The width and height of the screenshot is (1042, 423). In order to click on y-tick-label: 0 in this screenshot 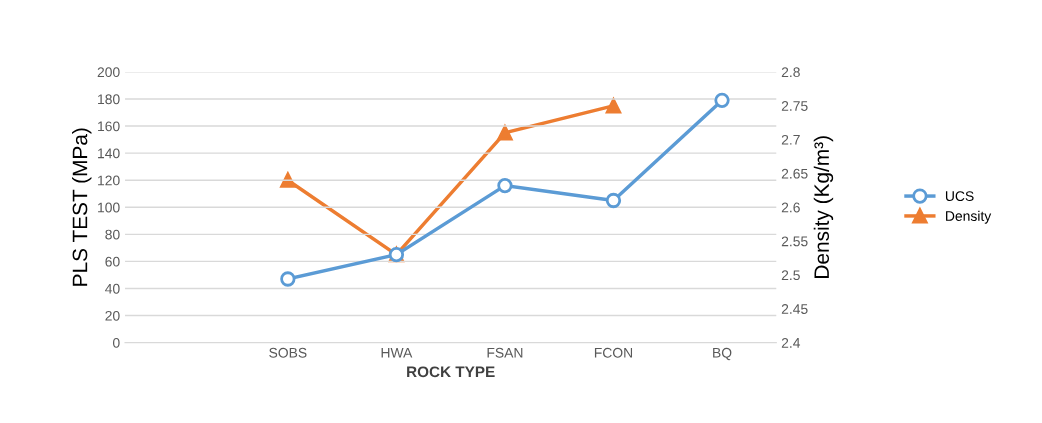, I will do `click(116, 342)`.